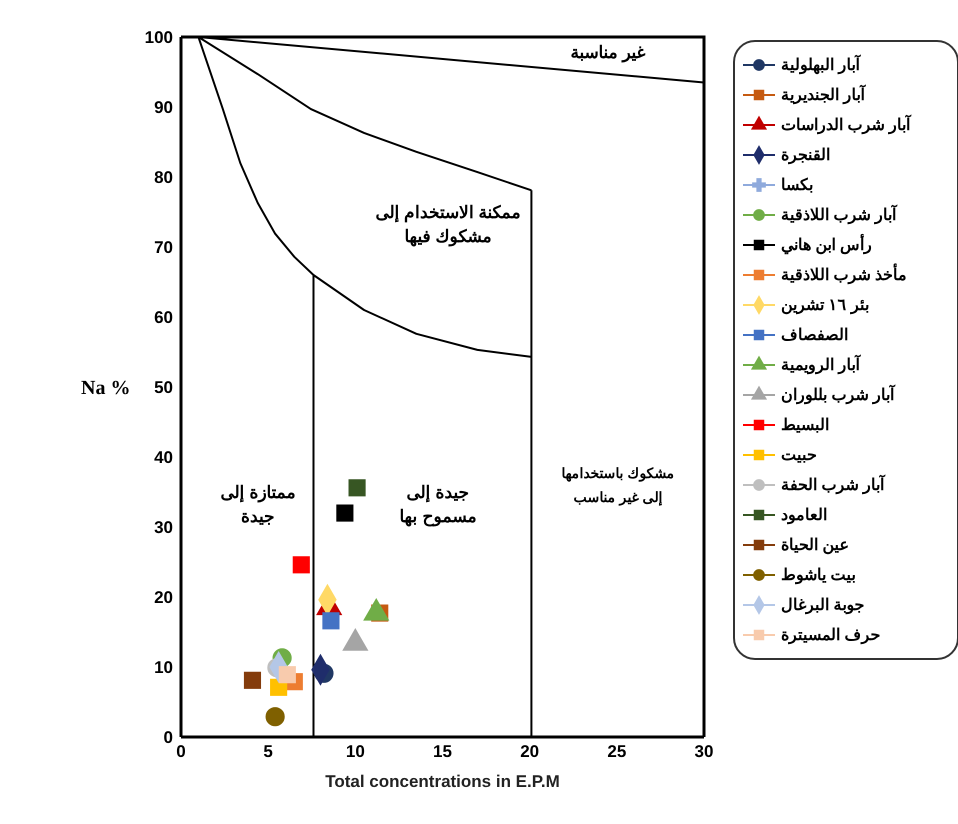 This screenshot has height=824, width=958. I want to click on x-tick-label: 10, so click(355, 752).